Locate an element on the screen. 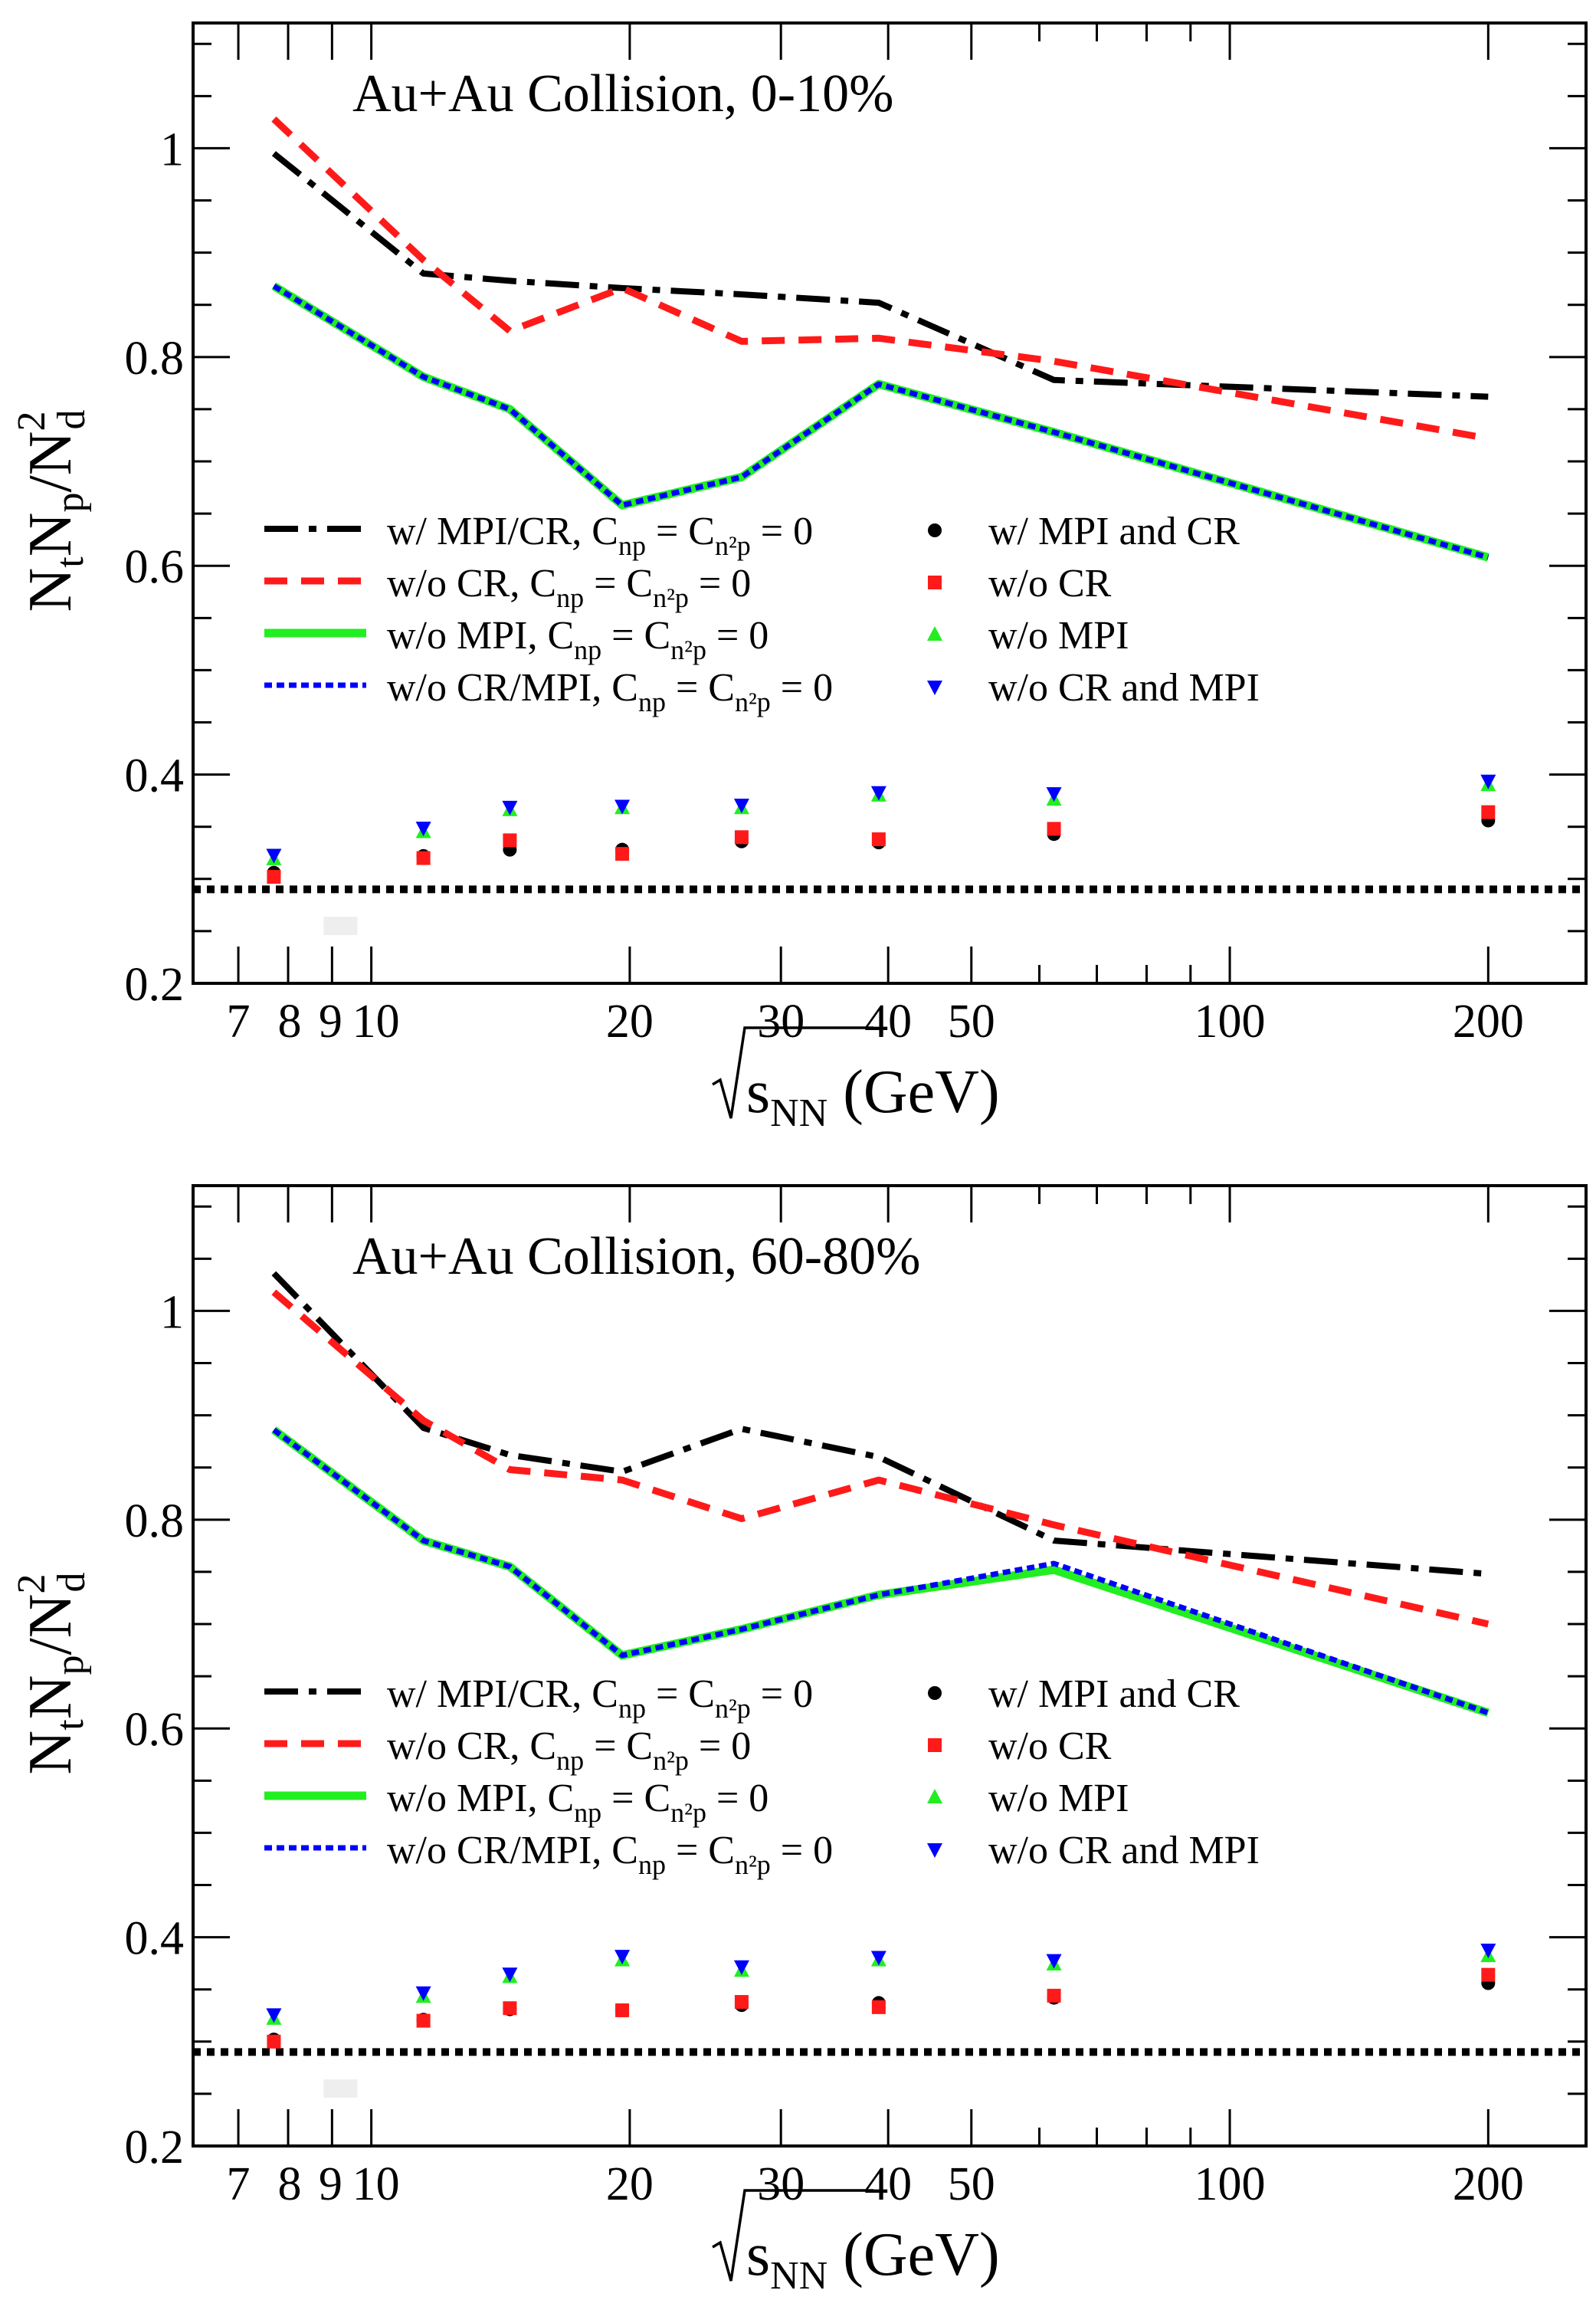 The height and width of the screenshot is (2310, 1596). x-tick-label: 100 is located at coordinates (1231, 2184).